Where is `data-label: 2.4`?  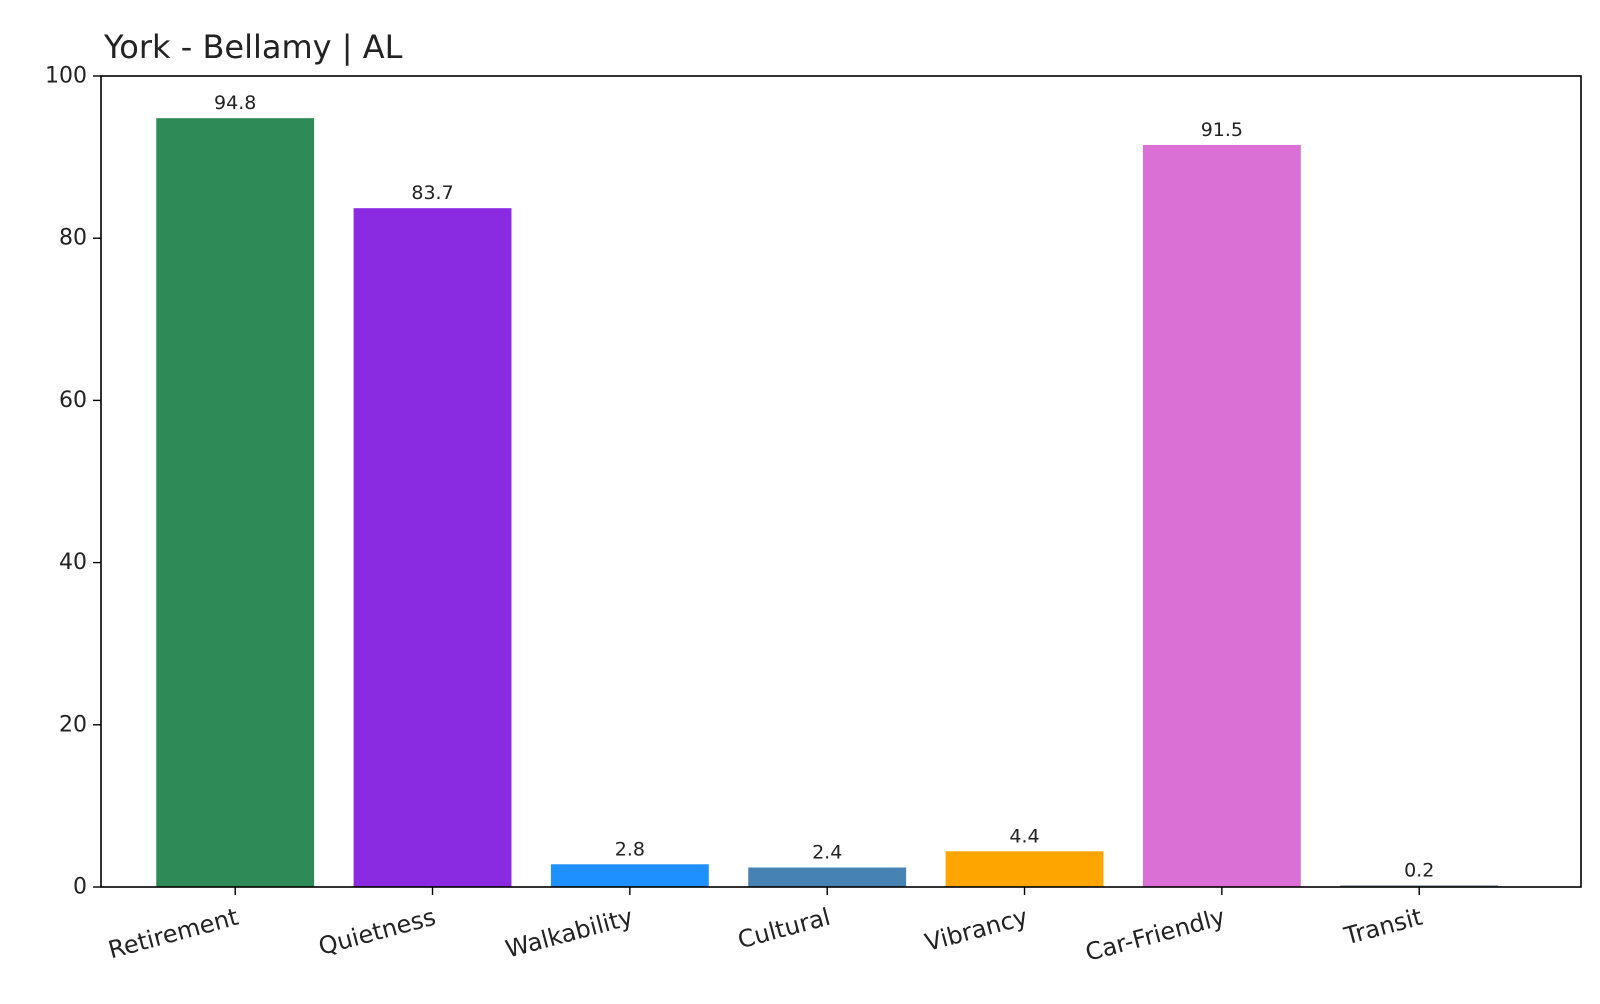
data-label: 2.4 is located at coordinates (827, 853).